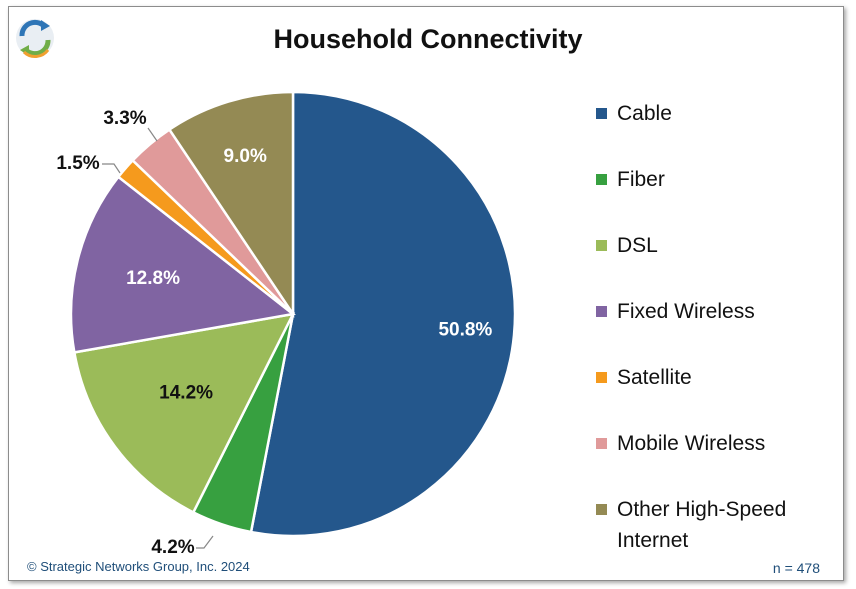 This screenshot has height=589, width=856. Describe the element at coordinates (706, 377) in the screenshot. I see `legend-item-satellite: Satellite` at that location.